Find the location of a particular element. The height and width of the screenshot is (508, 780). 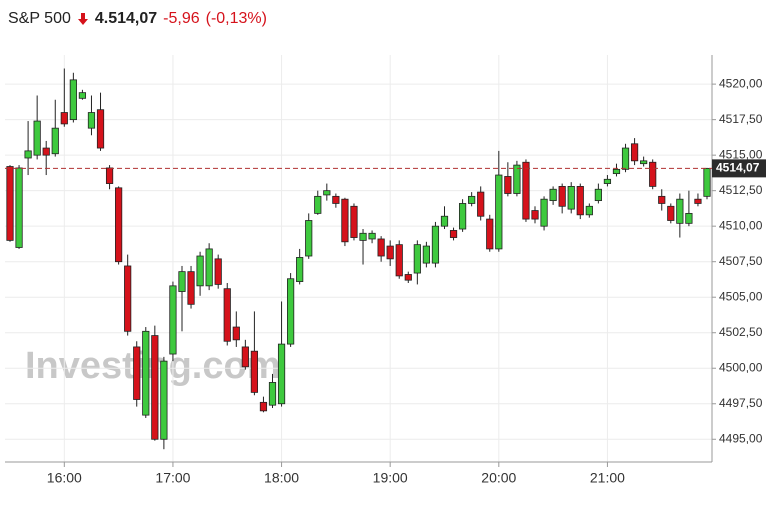

change: -5,96 is located at coordinates (181, 18).